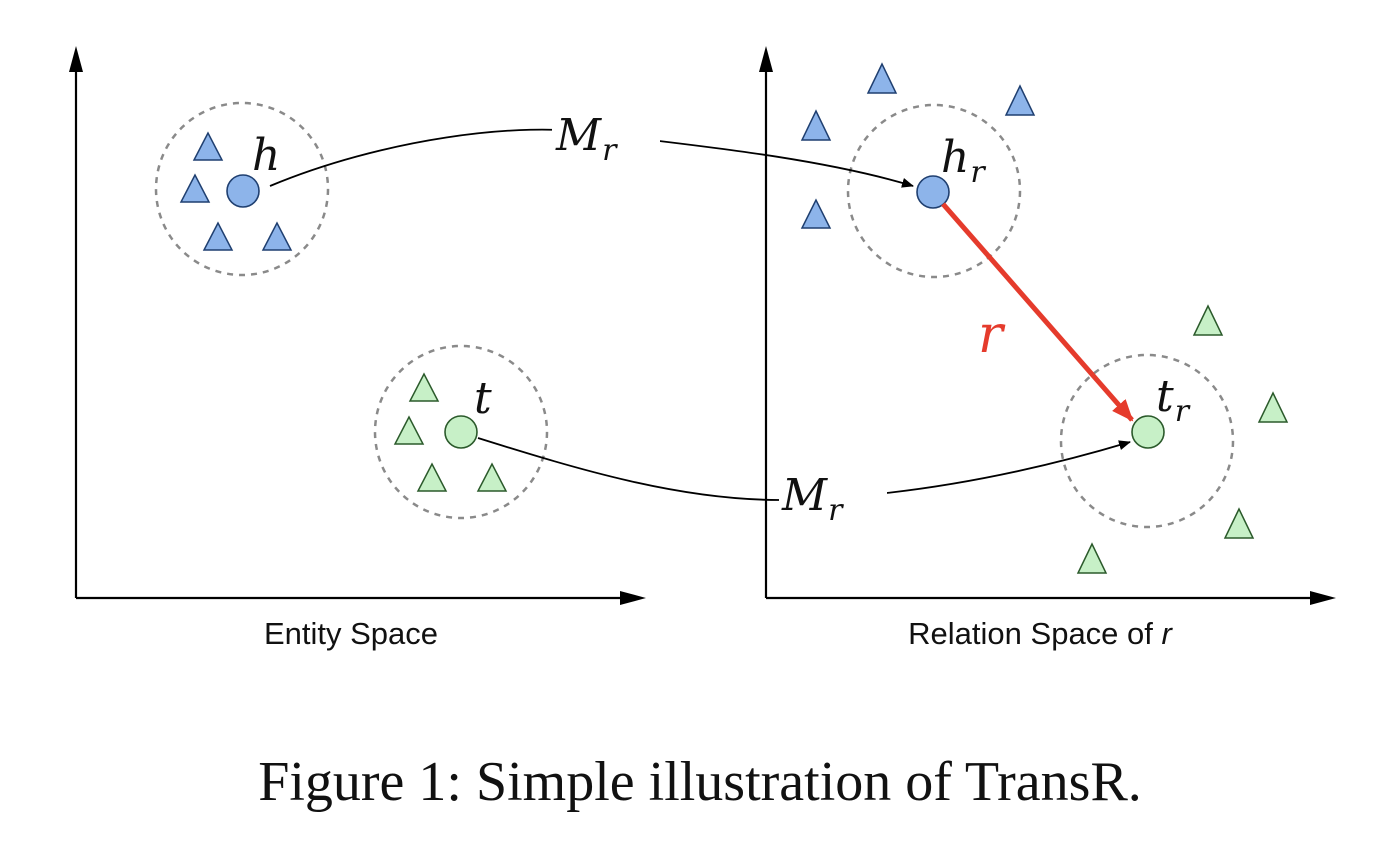  I want to click on relation-vector-arrow, so click(1037, 312).